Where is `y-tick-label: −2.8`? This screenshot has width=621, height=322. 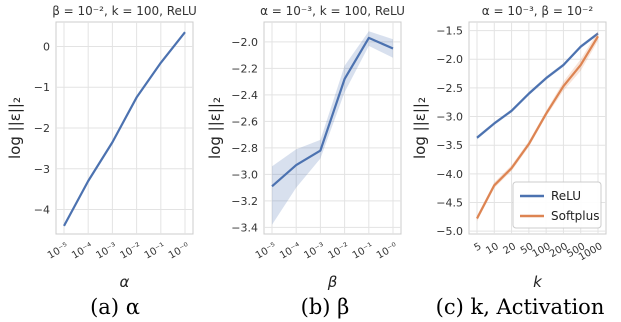 y-tick-label: −2.8 is located at coordinates (244, 148).